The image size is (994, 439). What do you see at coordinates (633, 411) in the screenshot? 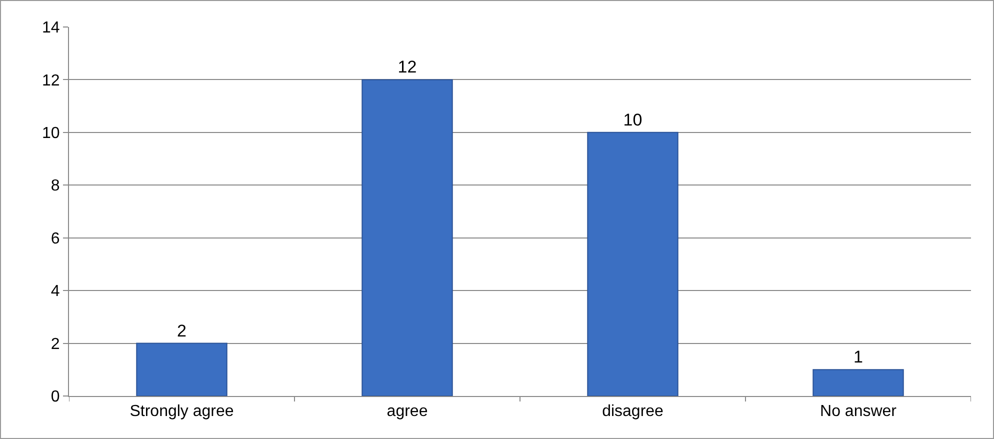
I see `x-tick-label: disagree` at bounding box center [633, 411].